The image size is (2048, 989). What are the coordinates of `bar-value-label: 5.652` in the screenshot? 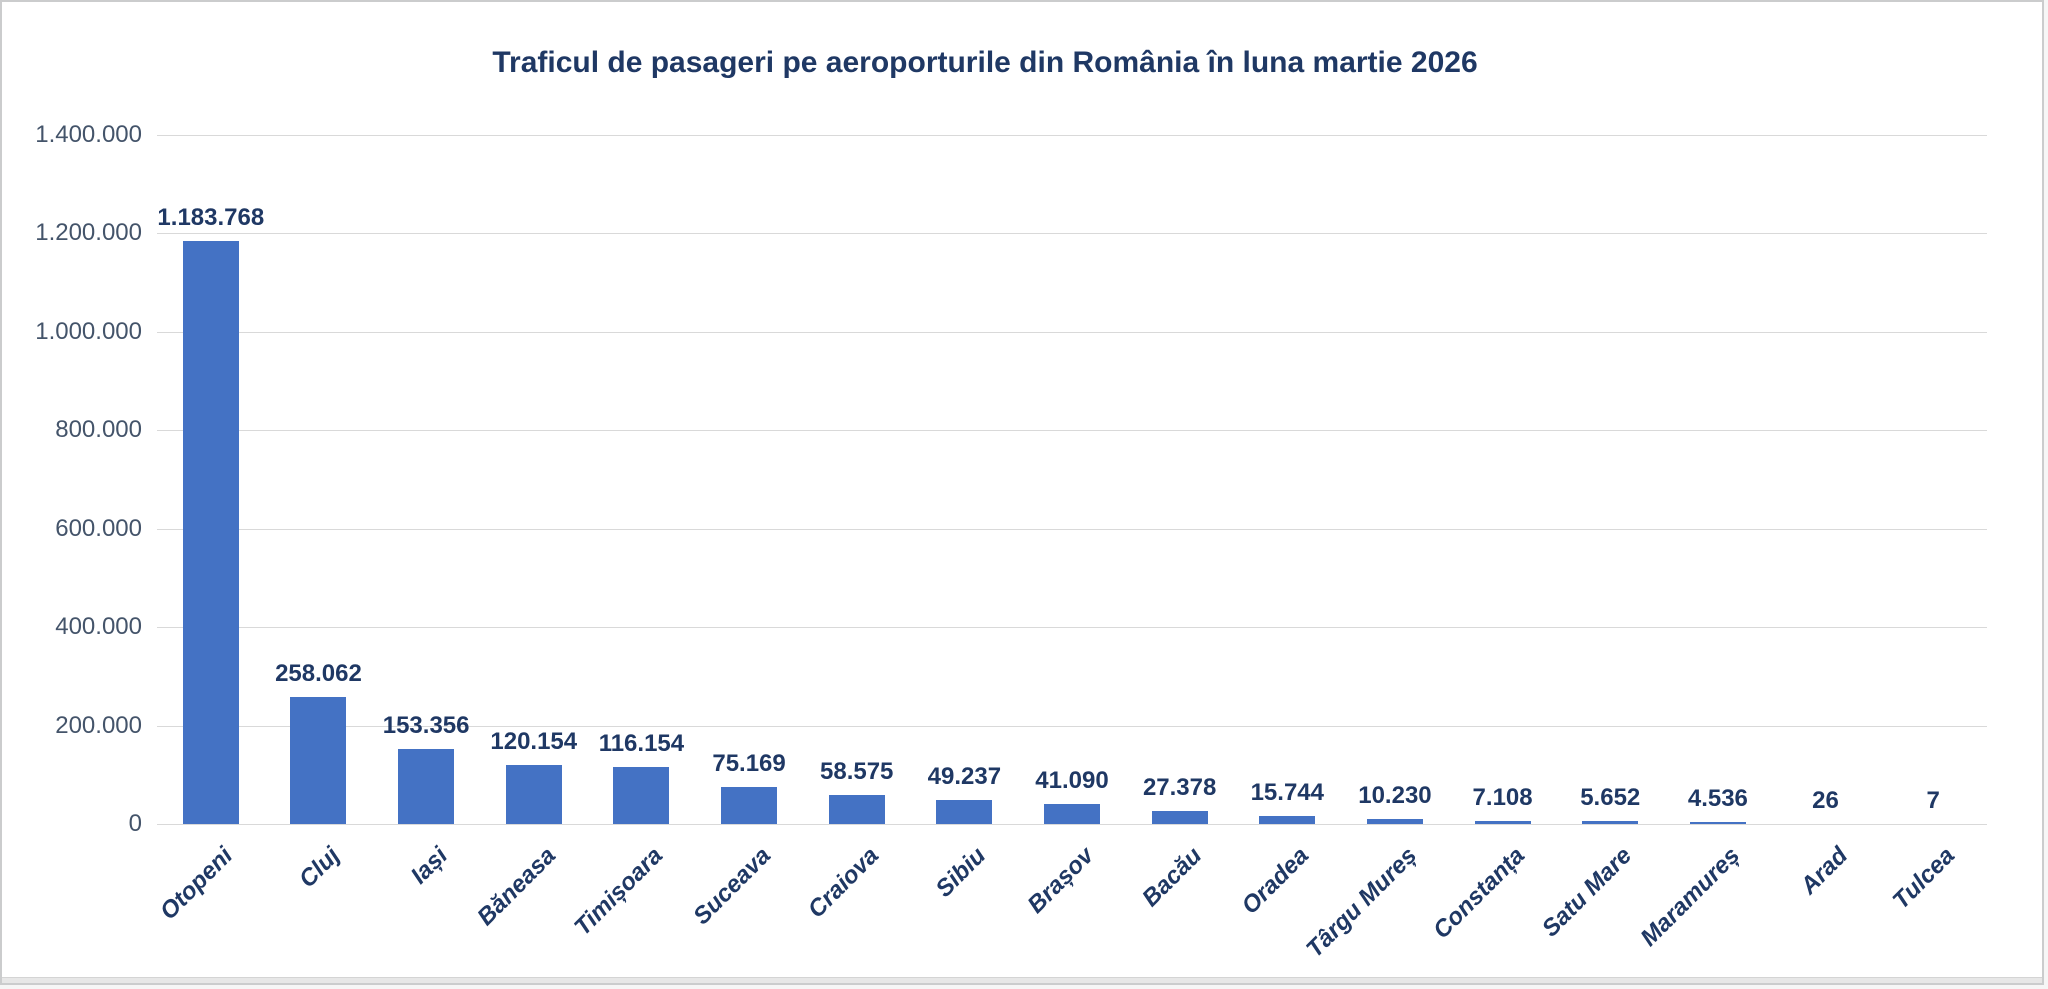 It's located at (1610, 798).